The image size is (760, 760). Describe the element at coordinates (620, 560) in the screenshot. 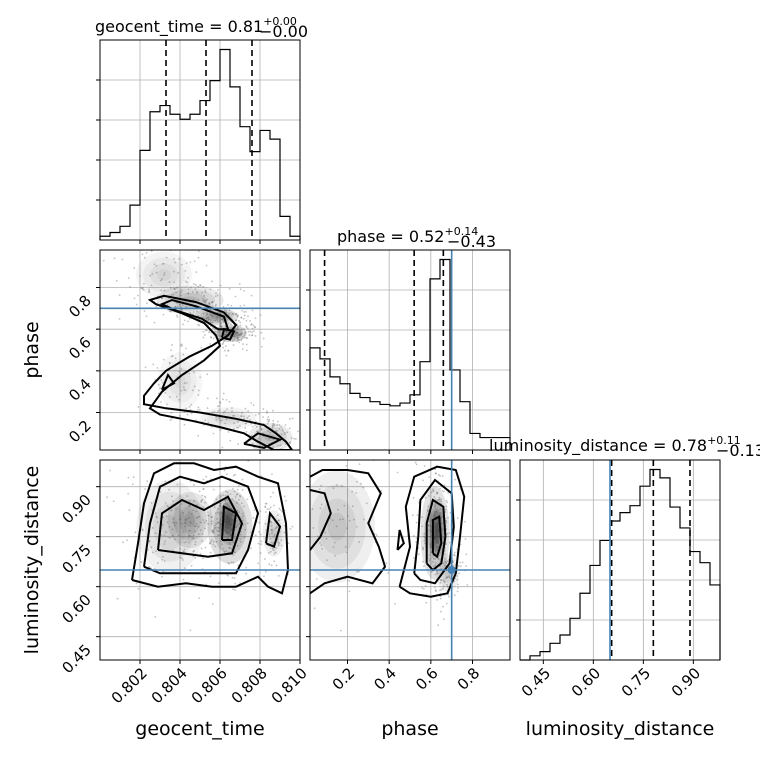

I see `panel-frame` at that location.